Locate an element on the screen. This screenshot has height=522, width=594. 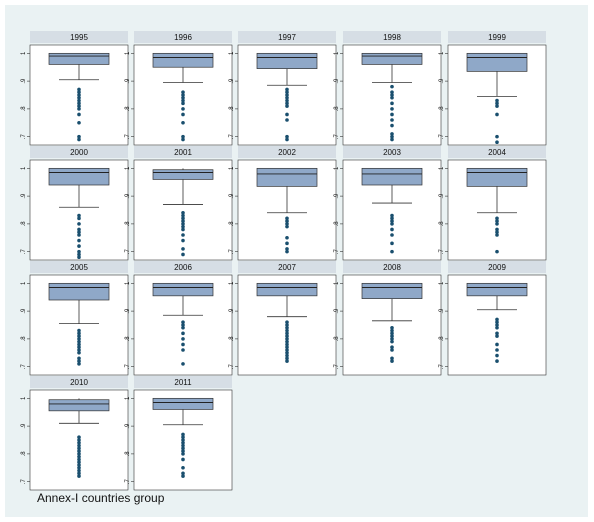
facet-panel-2003: 2003 .7 .8 .9 1 is located at coordinates (388, 203).